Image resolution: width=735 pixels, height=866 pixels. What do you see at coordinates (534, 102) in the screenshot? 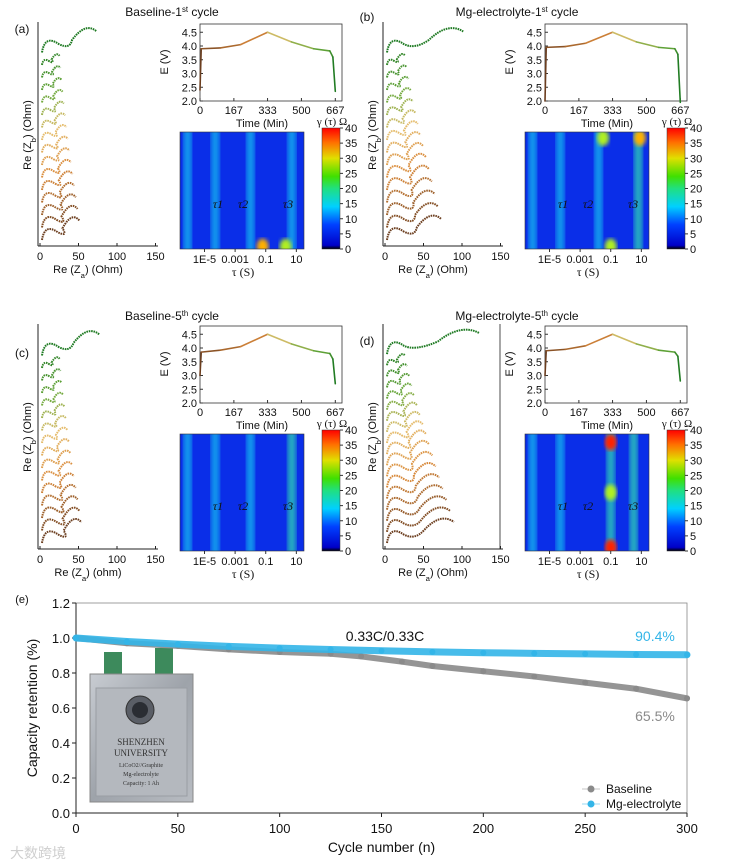
I see `voltage-ytick-label: 2.0` at bounding box center [534, 102].